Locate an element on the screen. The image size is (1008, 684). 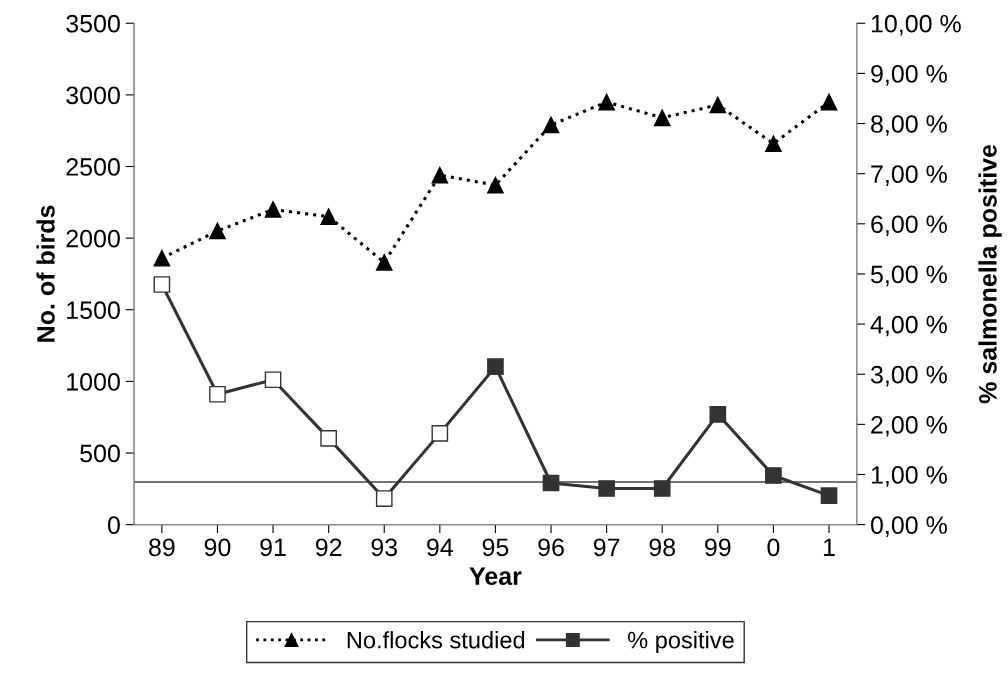
x-tick-label: 90 is located at coordinates (217, 547).